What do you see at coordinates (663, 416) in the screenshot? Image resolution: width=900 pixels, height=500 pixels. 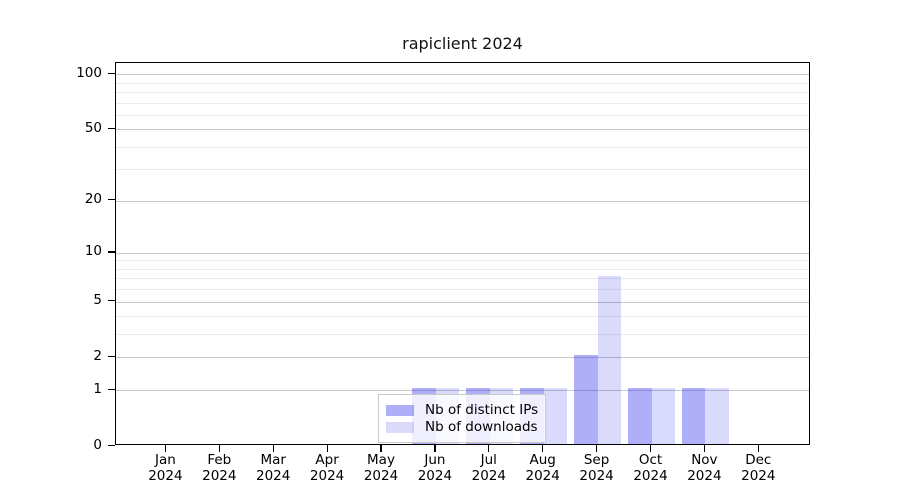 I see `bar-downloads-oct` at bounding box center [663, 416].